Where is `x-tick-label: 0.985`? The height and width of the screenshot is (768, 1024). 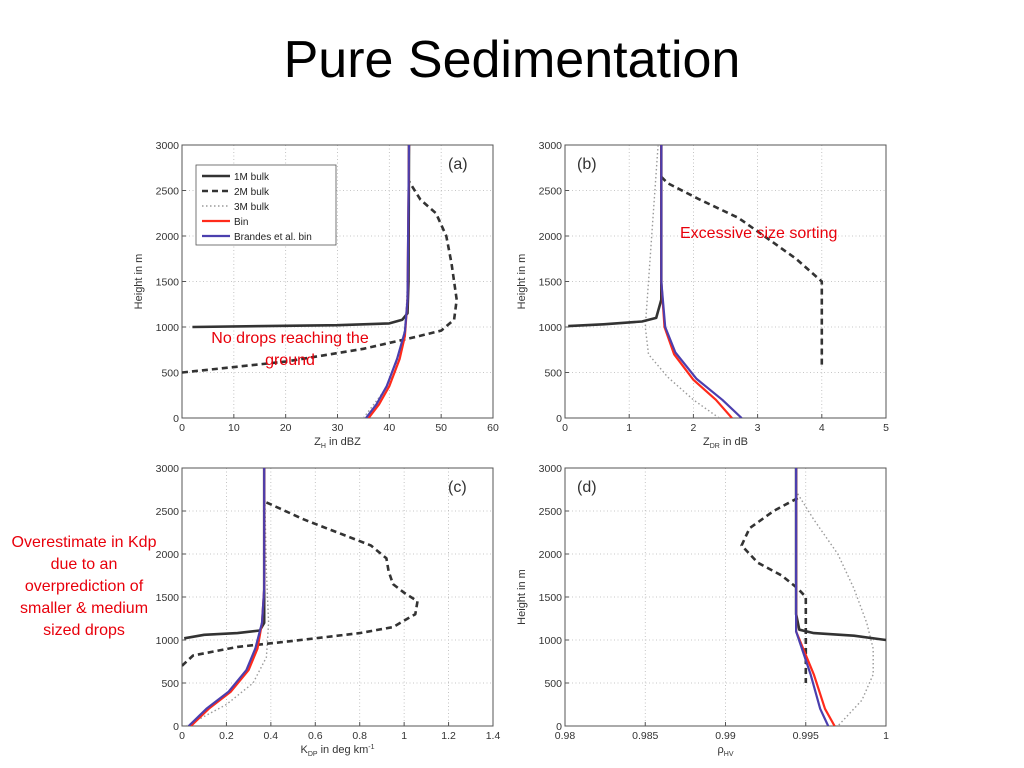 x-tick-label: 0.985 is located at coordinates (645, 736).